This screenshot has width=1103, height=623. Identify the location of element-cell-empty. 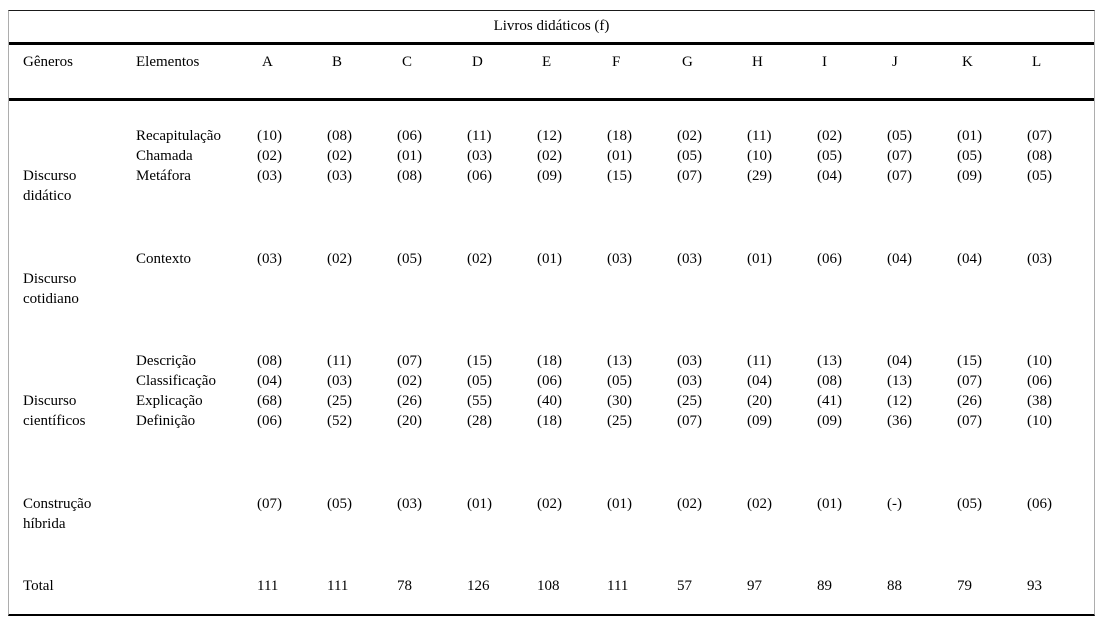
(196, 196).